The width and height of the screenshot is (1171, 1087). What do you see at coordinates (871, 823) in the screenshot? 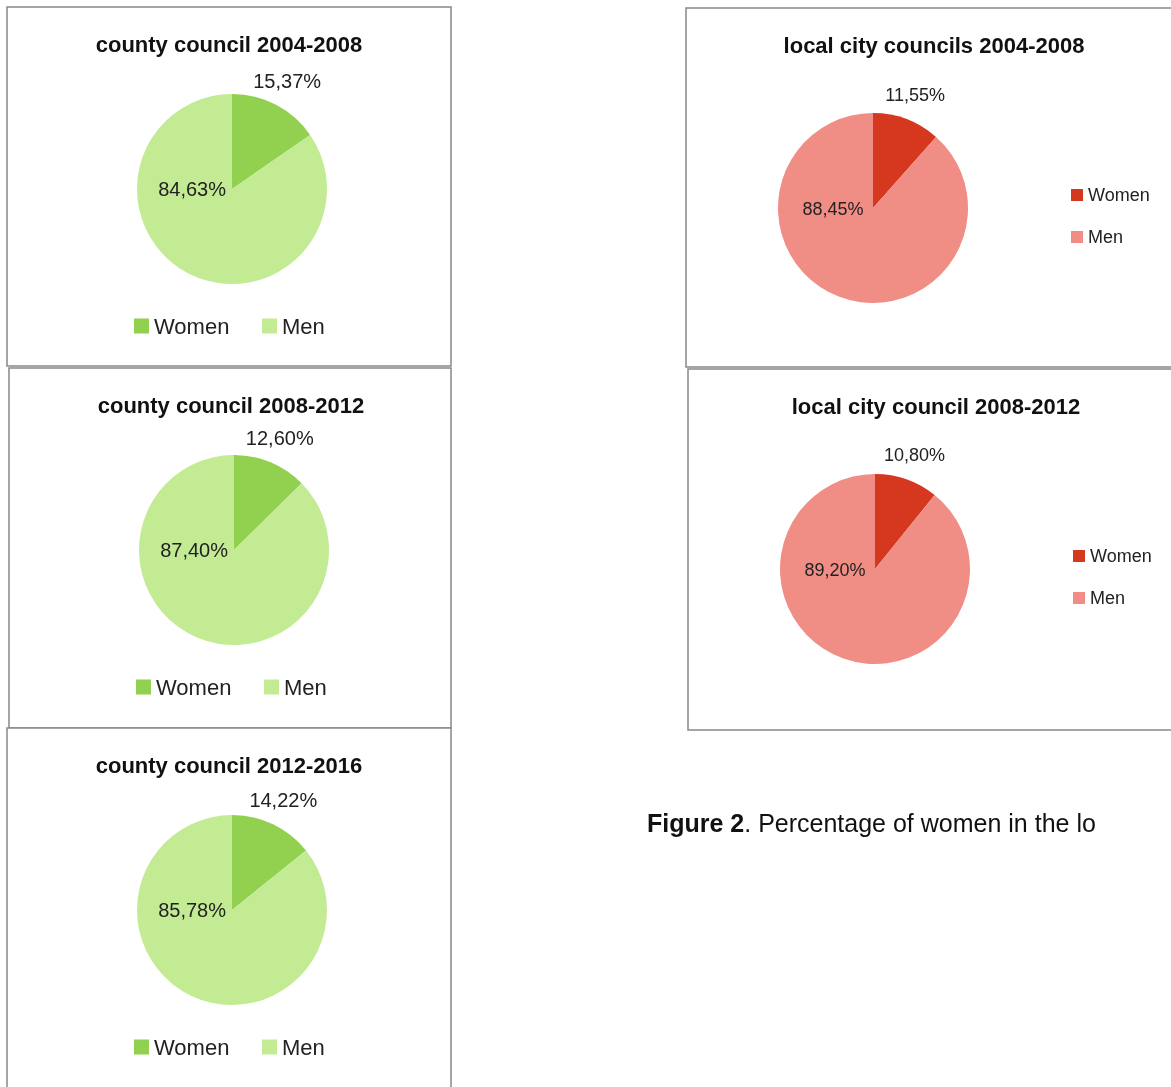
I see `caption: Figure 2. Percentage of women in the lo` at bounding box center [871, 823].